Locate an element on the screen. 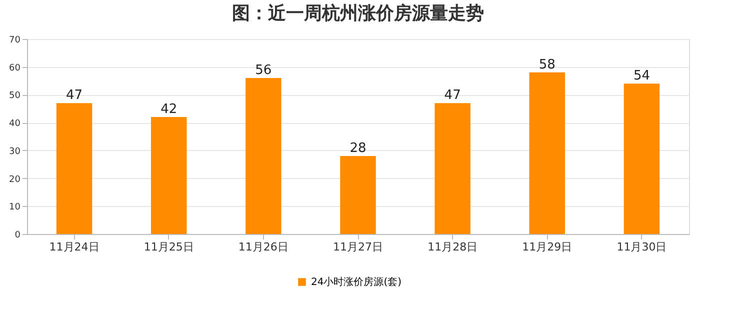 The image size is (740, 312). data-label: 28 is located at coordinates (358, 148).